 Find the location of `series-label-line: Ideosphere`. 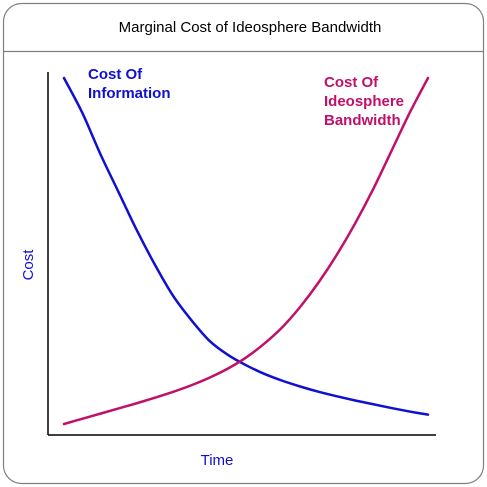

series-label-line: Ideosphere is located at coordinates (364, 101).